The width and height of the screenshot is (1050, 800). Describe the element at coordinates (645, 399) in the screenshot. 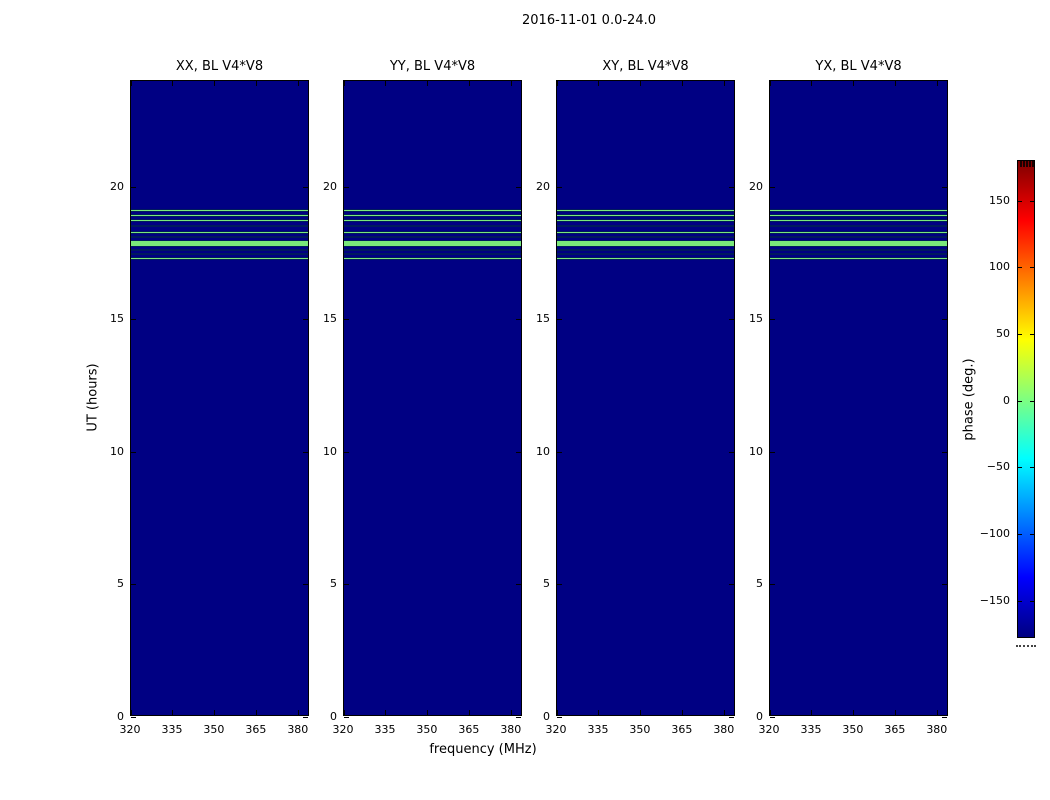

I see `heatmap-panel-xy` at that location.